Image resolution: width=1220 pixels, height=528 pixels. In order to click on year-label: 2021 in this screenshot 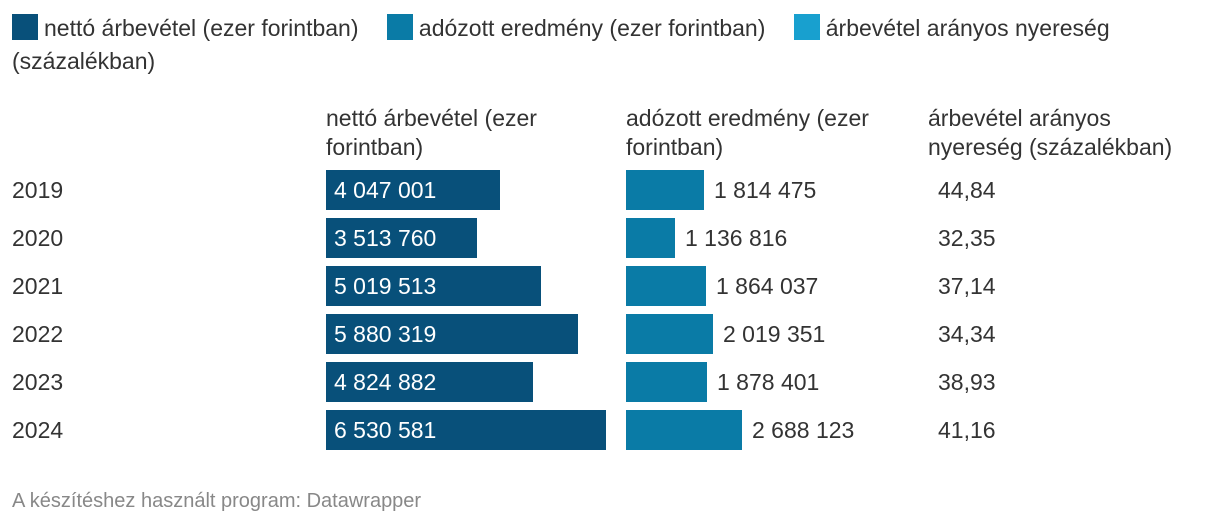, I will do `click(38, 286)`.